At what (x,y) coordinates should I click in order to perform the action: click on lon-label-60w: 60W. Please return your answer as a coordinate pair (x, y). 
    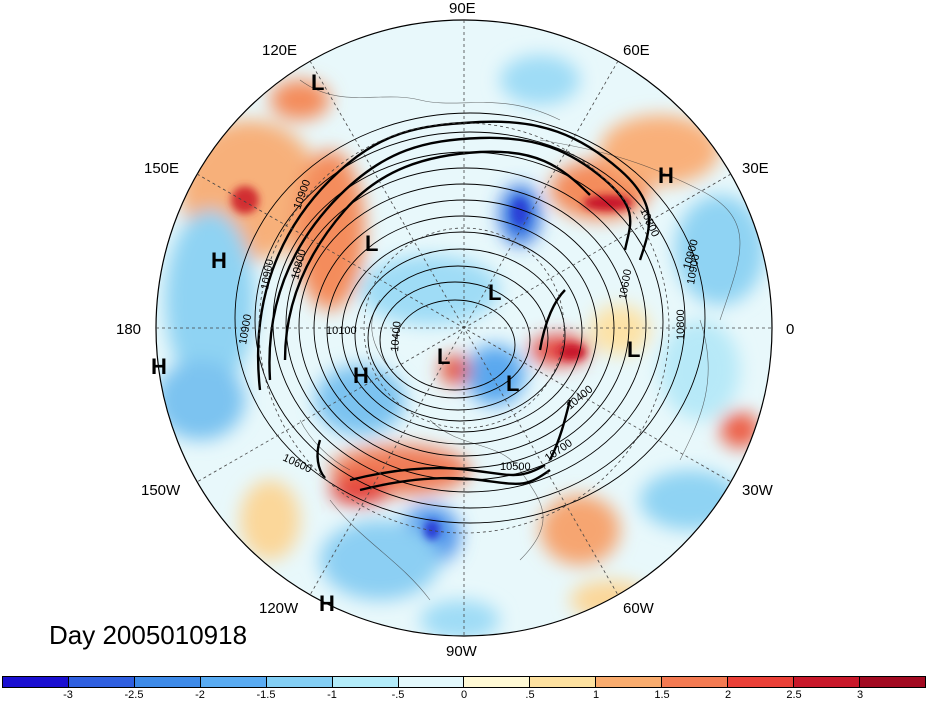
    Looking at the image, I should click on (639, 608).